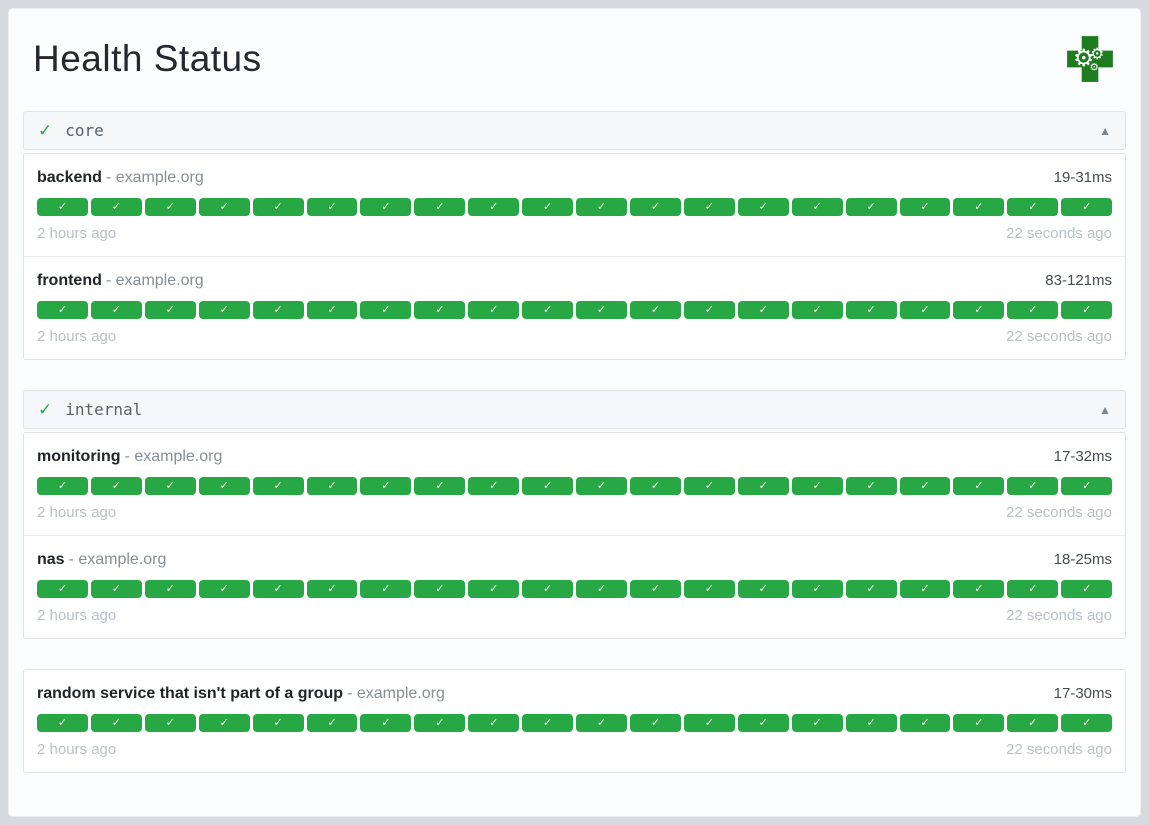  Describe the element at coordinates (574, 130) in the screenshot. I see `group-header: ✓ core ▲` at that location.